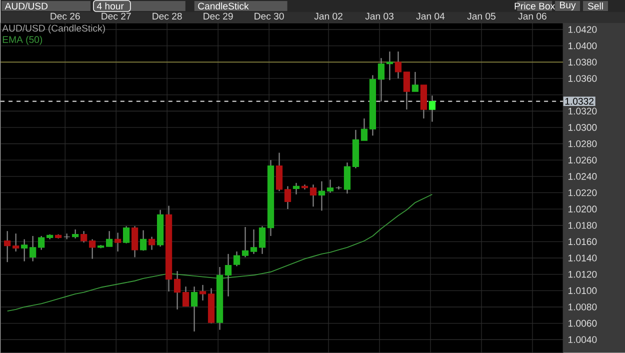 This screenshot has height=353, width=625. Describe the element at coordinates (534, 6) in the screenshot. I see `text: Price Box` at that location.